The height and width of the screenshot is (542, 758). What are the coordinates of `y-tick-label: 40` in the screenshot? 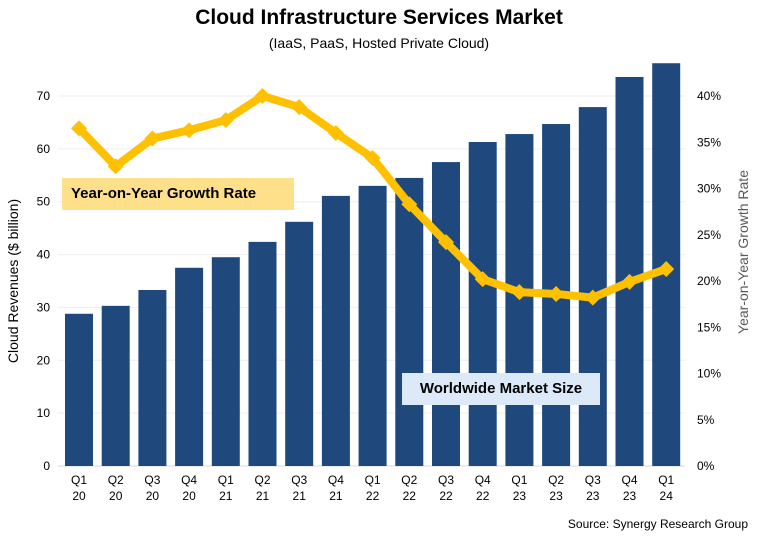 It's located at (44, 255).